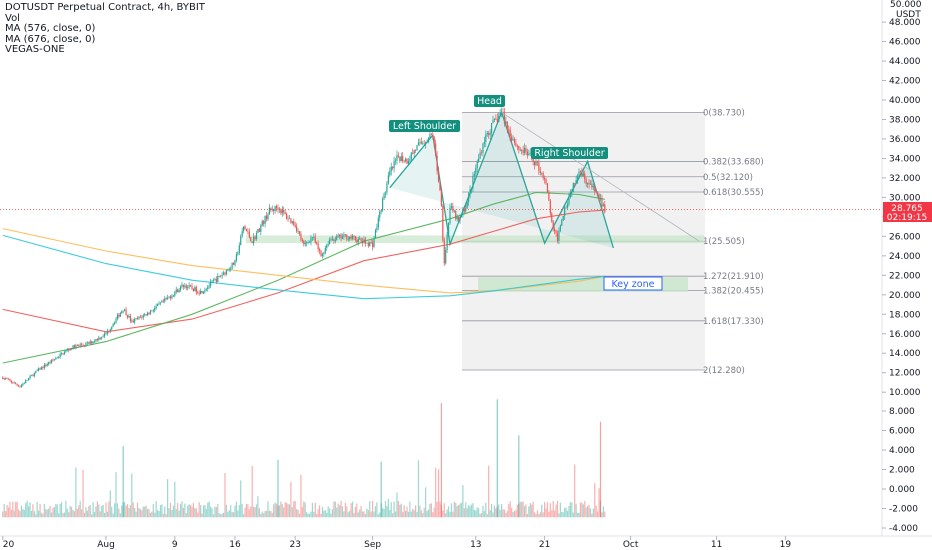 This screenshot has width=932, height=550. Describe the element at coordinates (903, 529) in the screenshot. I see `volume-tick-label: -4.000` at that location.